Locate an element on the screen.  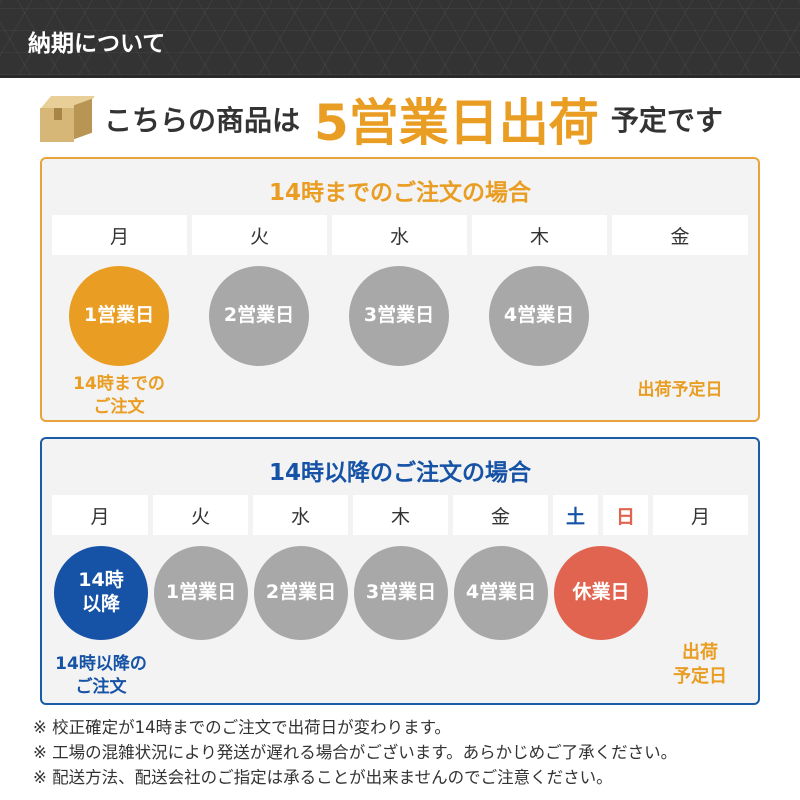
after-14-circle: 14時 以降 is located at coordinates (101, 593).